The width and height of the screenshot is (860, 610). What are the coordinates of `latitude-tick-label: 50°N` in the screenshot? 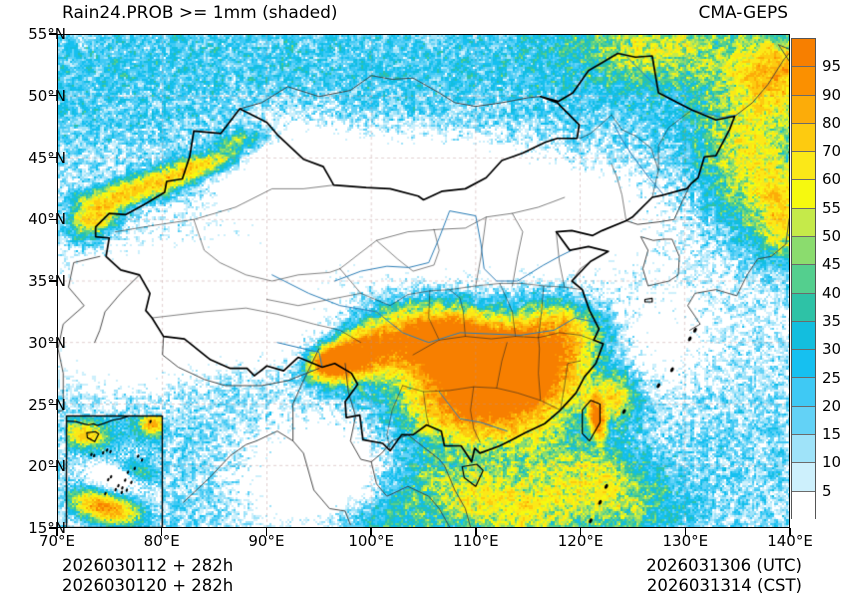 It's located at (47, 95).